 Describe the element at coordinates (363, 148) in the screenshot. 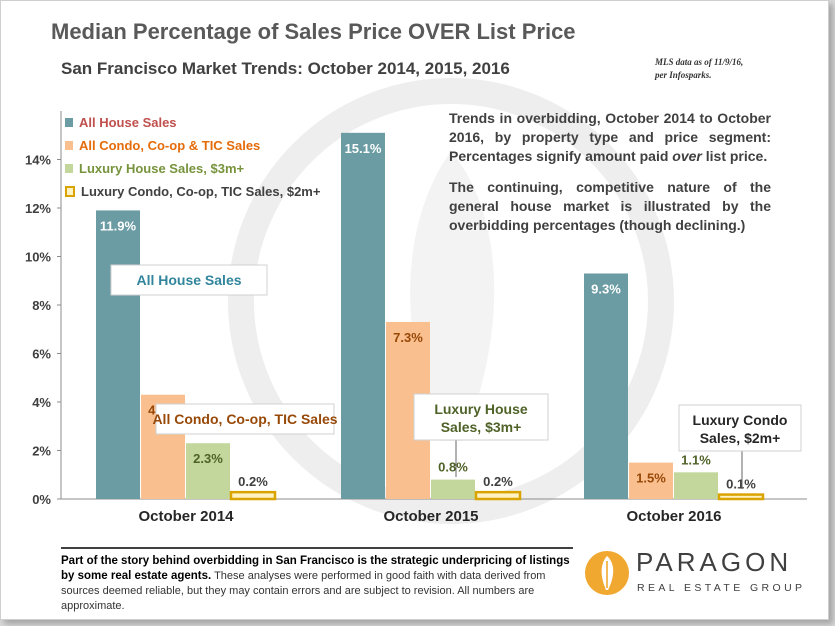

I see `data-label: 15.1%` at that location.